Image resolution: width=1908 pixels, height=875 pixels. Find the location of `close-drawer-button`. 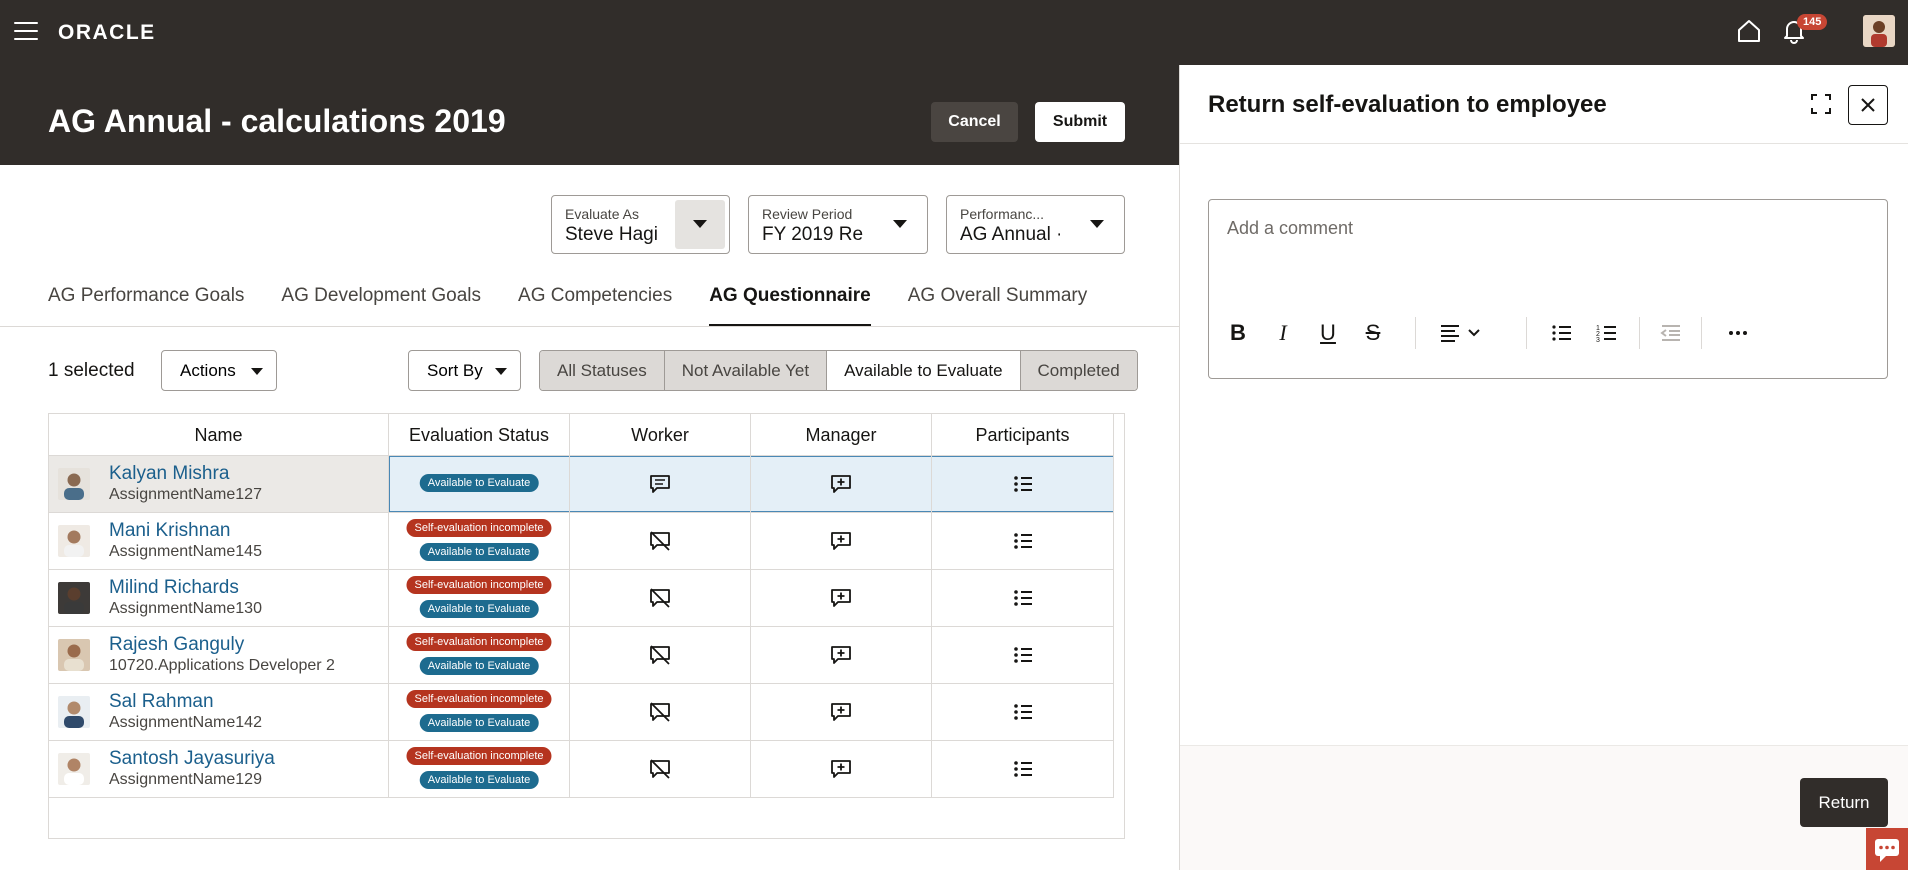

close-drawer-button is located at coordinates (1868, 105).